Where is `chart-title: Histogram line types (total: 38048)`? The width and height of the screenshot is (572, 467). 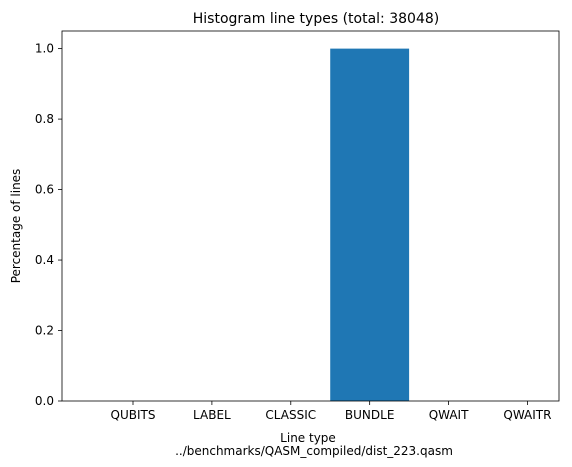
chart-title: Histogram line types (total: 38048) is located at coordinates (316, 19).